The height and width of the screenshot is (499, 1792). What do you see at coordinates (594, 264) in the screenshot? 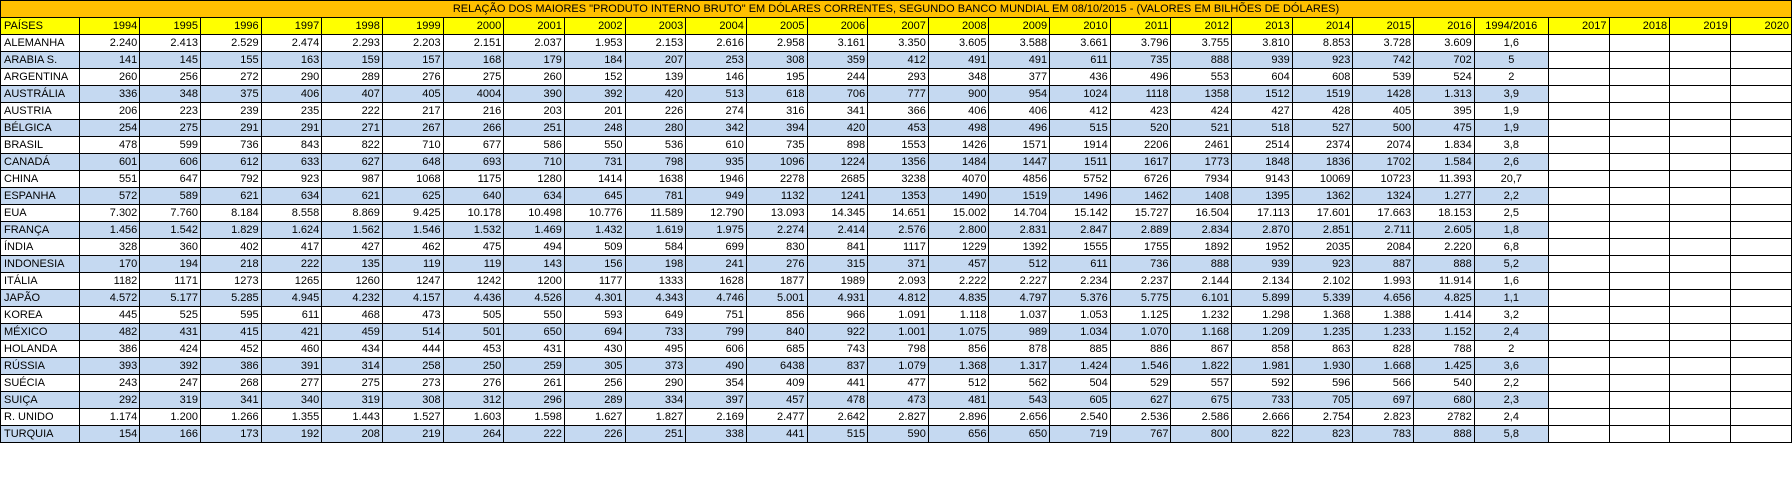
I see `value-cell: 156` at bounding box center [594, 264].